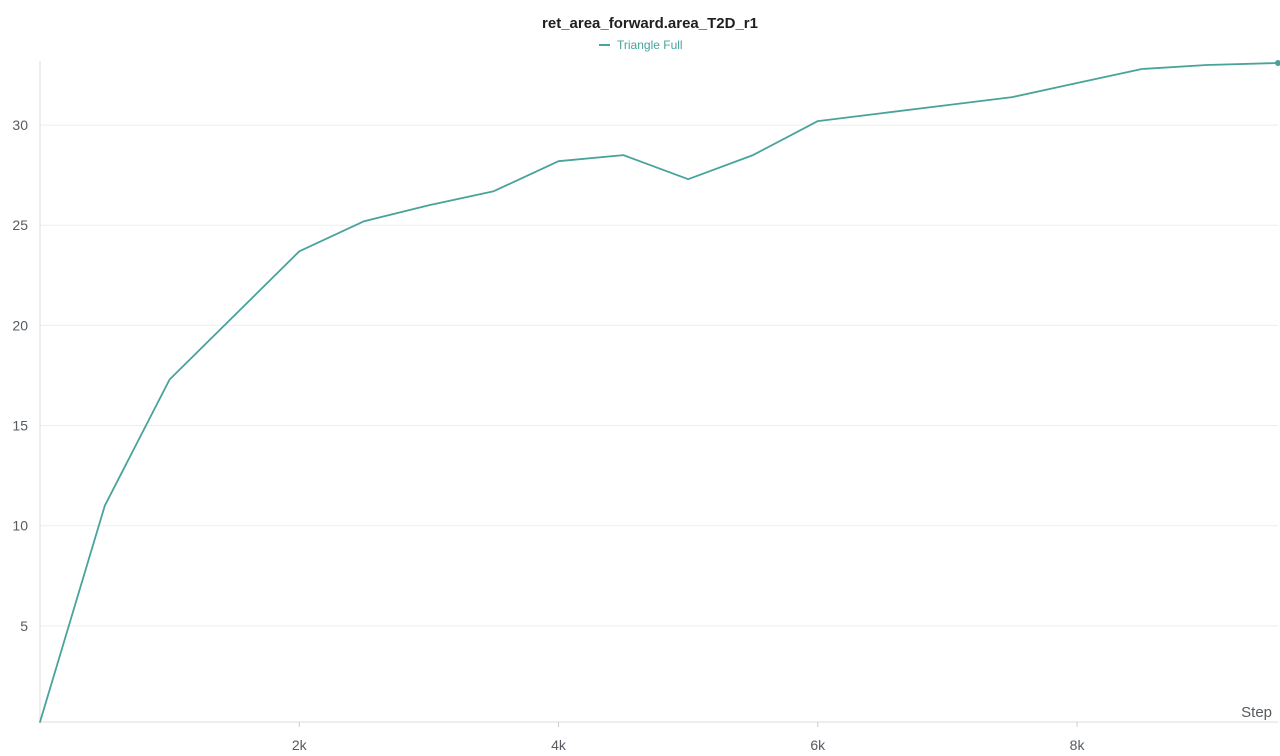  Describe the element at coordinates (20, 225) in the screenshot. I see `y-tick-label: 25` at that location.